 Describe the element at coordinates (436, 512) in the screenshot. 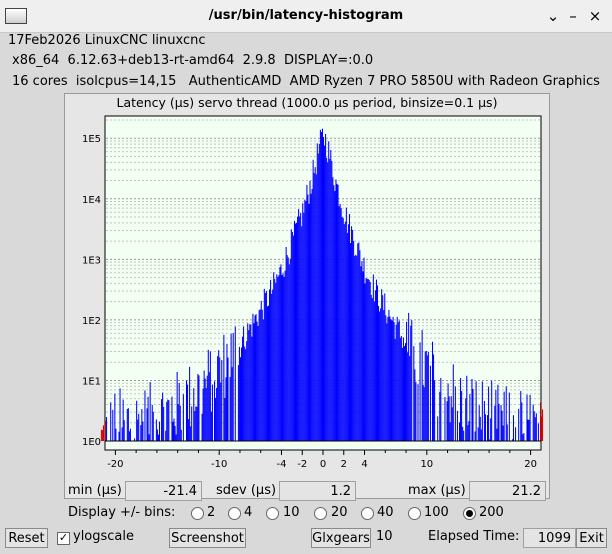

I see `bins-option-100: 100` at that location.